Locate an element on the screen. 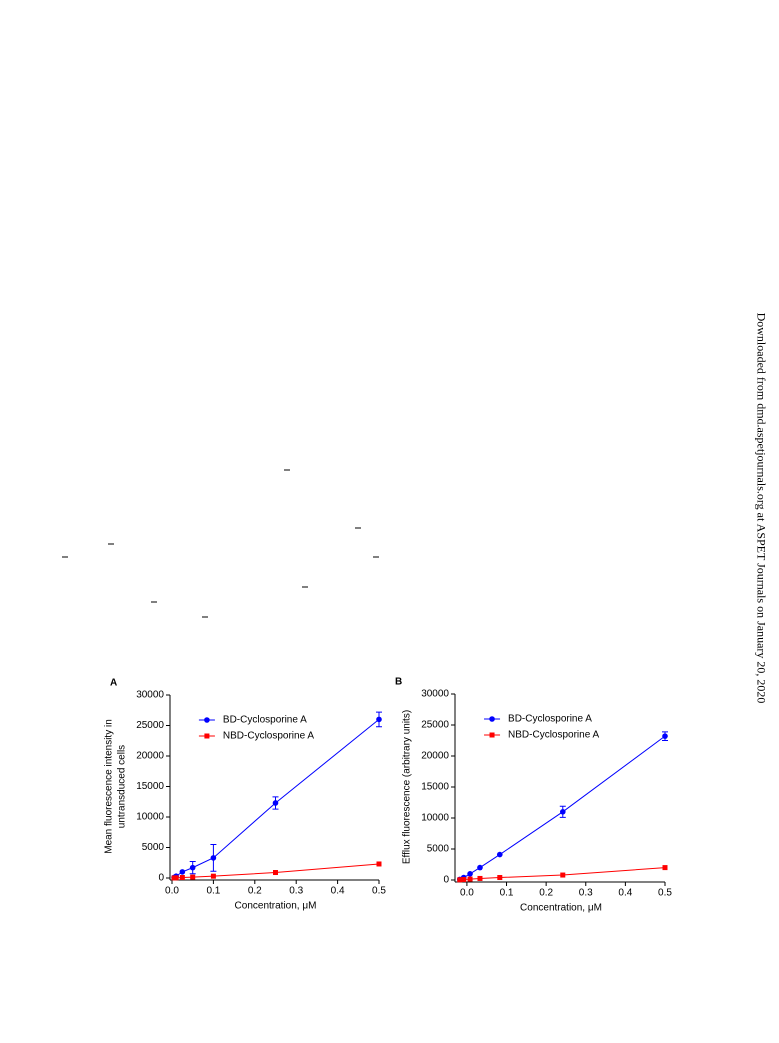 The width and height of the screenshot is (779, 1043). series-line is located at coordinates (276, 798).